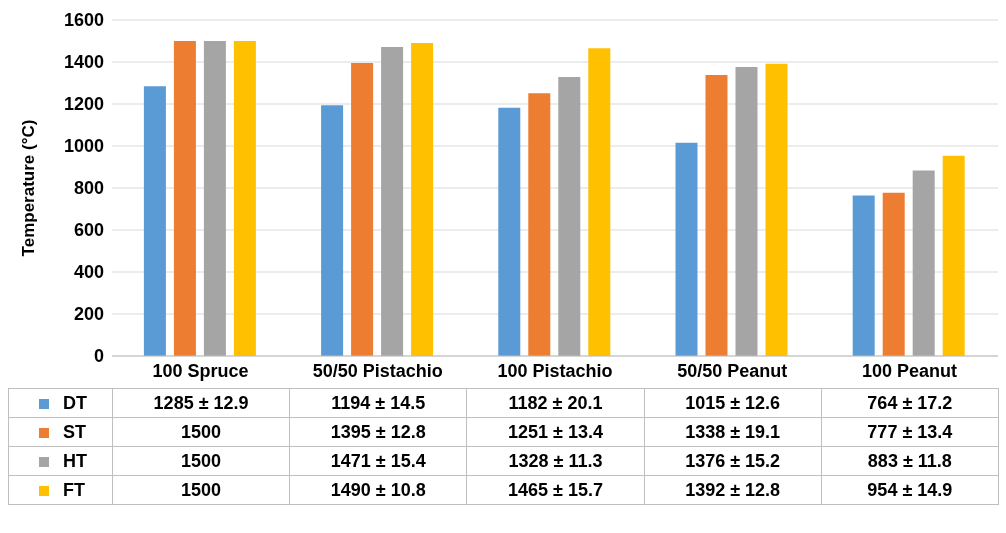 This screenshot has width=1006, height=533. I want to click on data-label: 1471 ± 15.4, so click(378, 461).